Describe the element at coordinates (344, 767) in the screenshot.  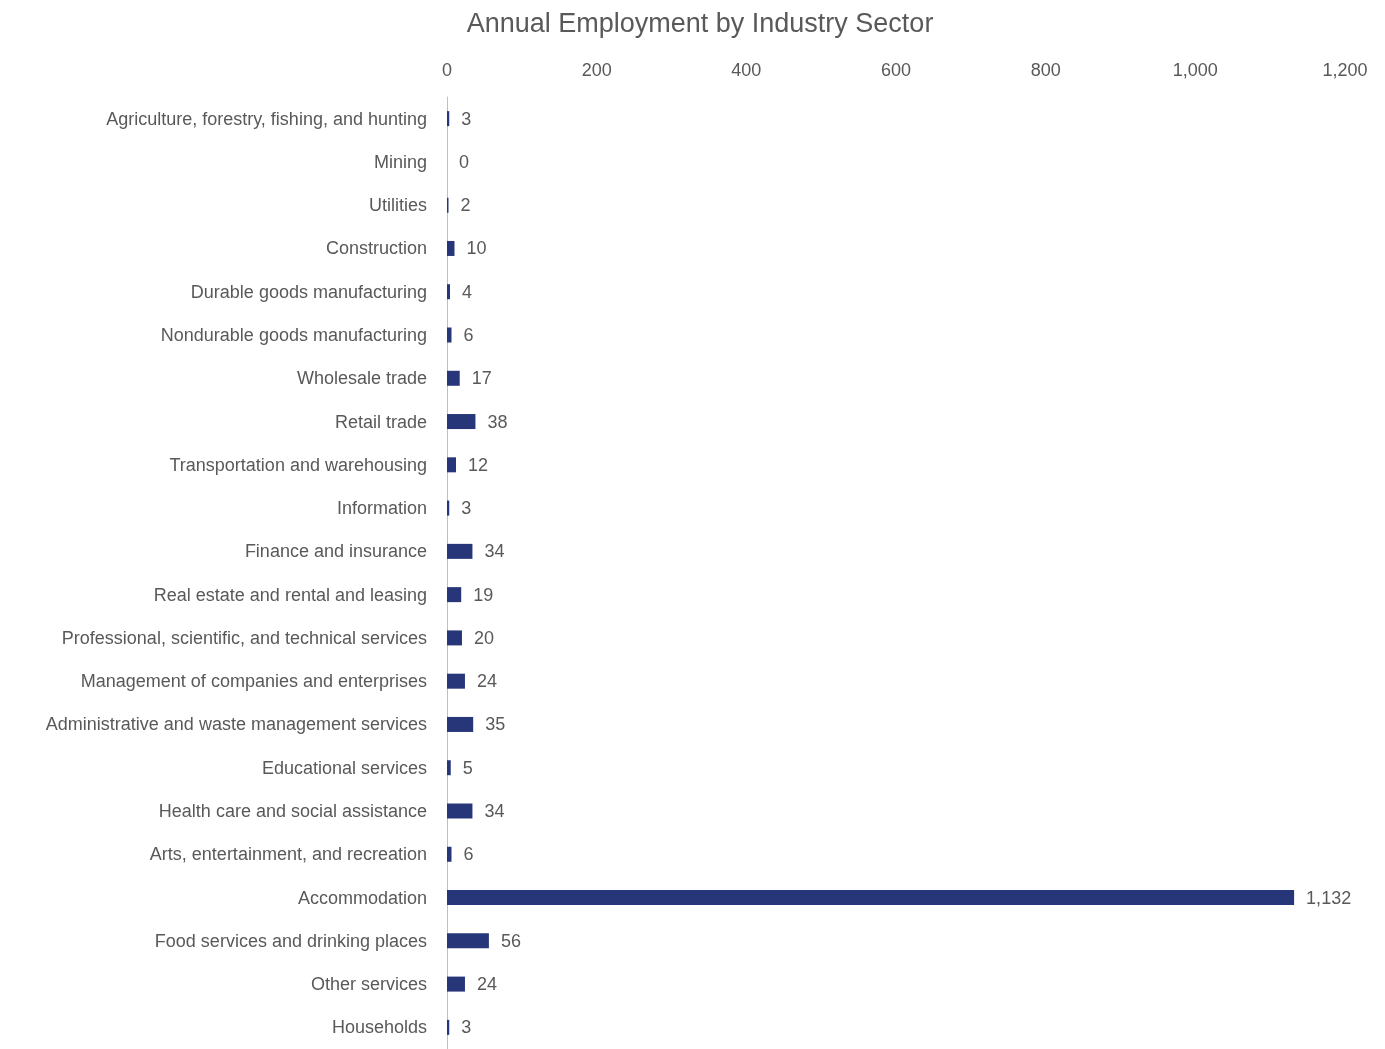
I see `y-tick-label: Educational services` at that location.